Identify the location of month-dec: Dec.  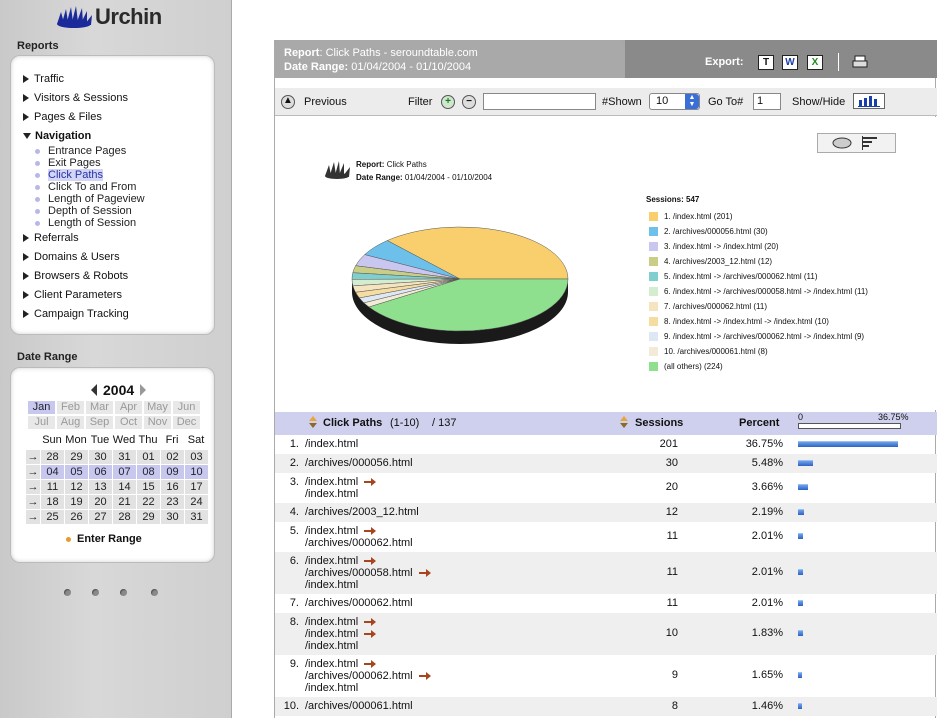
(186, 422).